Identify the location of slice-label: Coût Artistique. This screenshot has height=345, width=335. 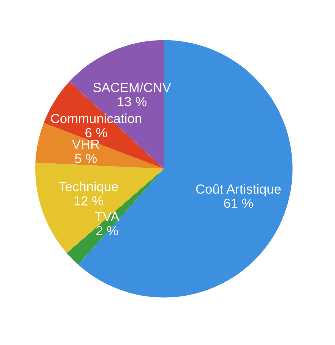
(238, 190).